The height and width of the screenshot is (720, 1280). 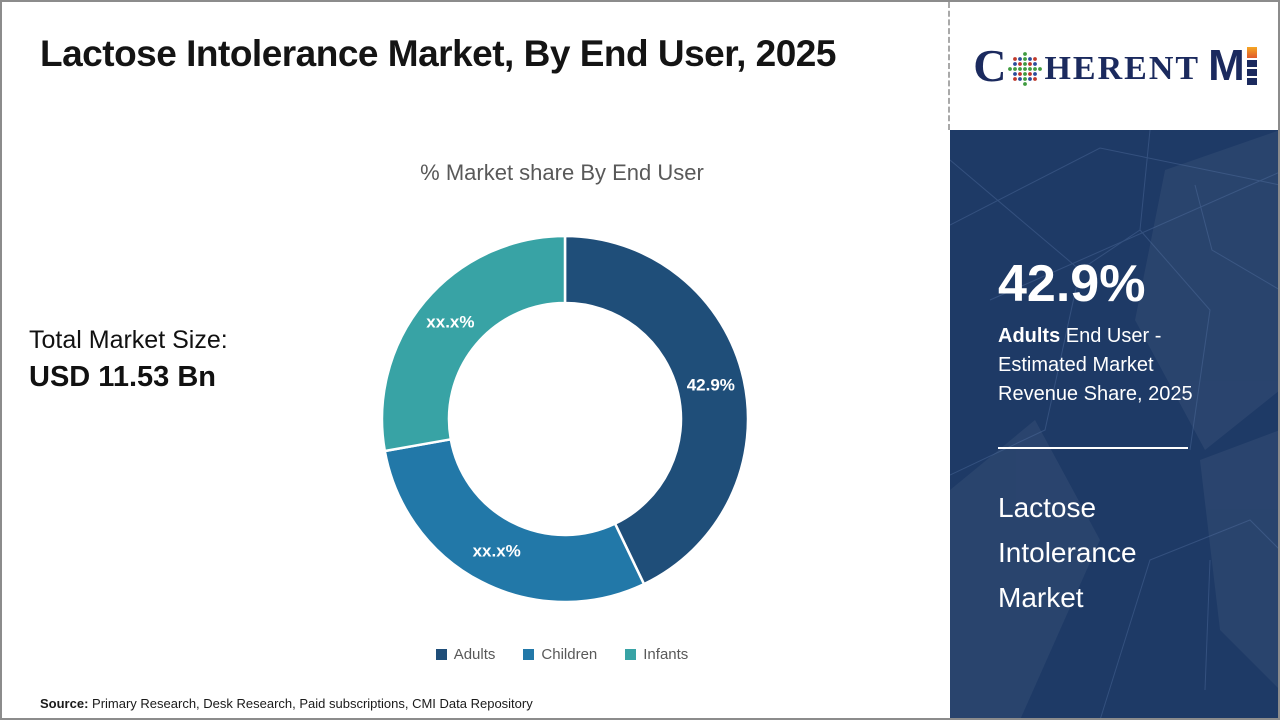 What do you see at coordinates (1067, 552) in the screenshot?
I see `sidebar-market-name: Lactose Intolerance Market` at bounding box center [1067, 552].